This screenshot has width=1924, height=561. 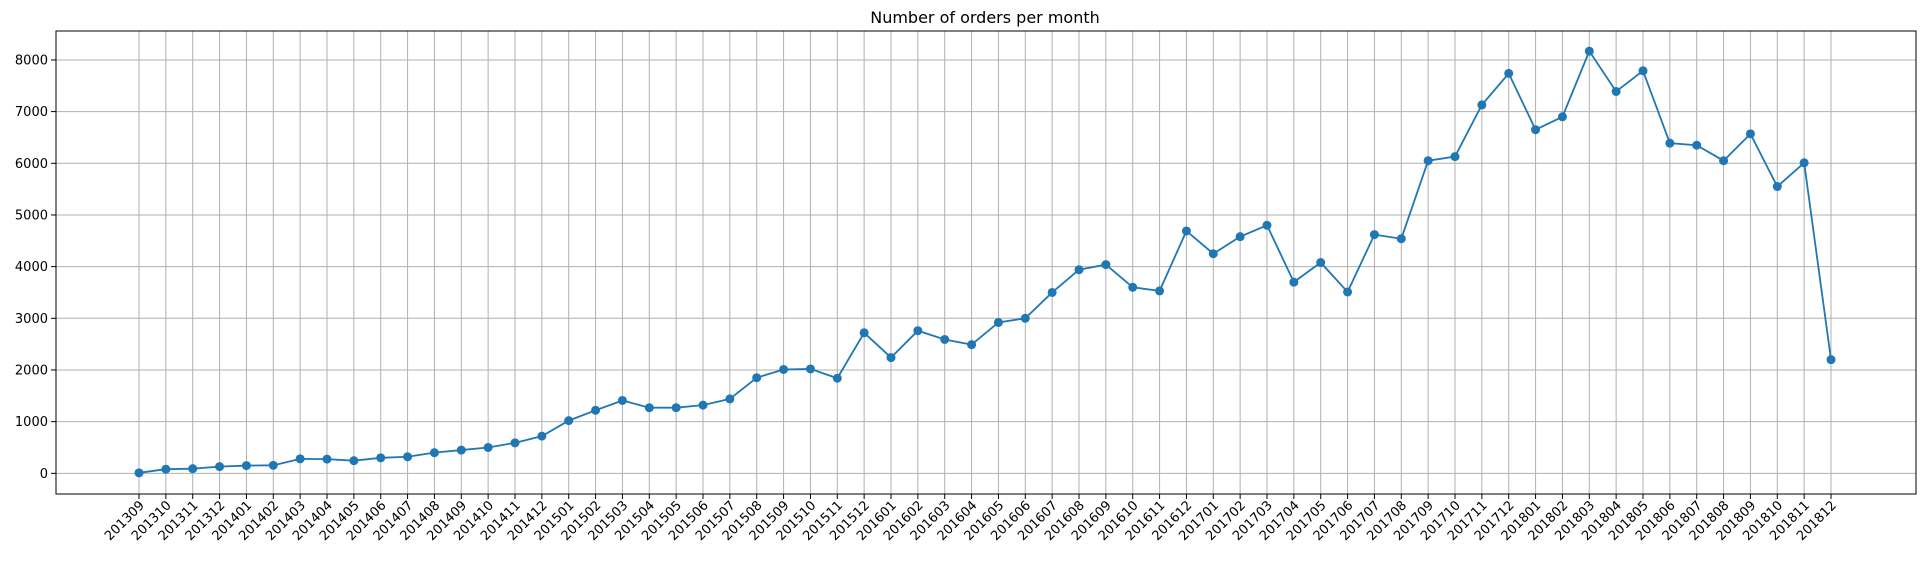 What do you see at coordinates (31, 422) in the screenshot?
I see `y-tick-label: 1000` at bounding box center [31, 422].